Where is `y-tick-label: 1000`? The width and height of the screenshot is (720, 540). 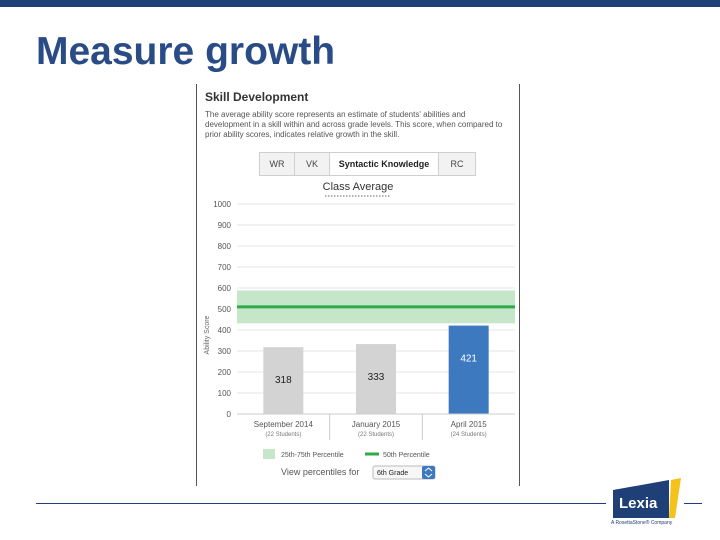 y-tick-label: 1000 is located at coordinates (222, 204).